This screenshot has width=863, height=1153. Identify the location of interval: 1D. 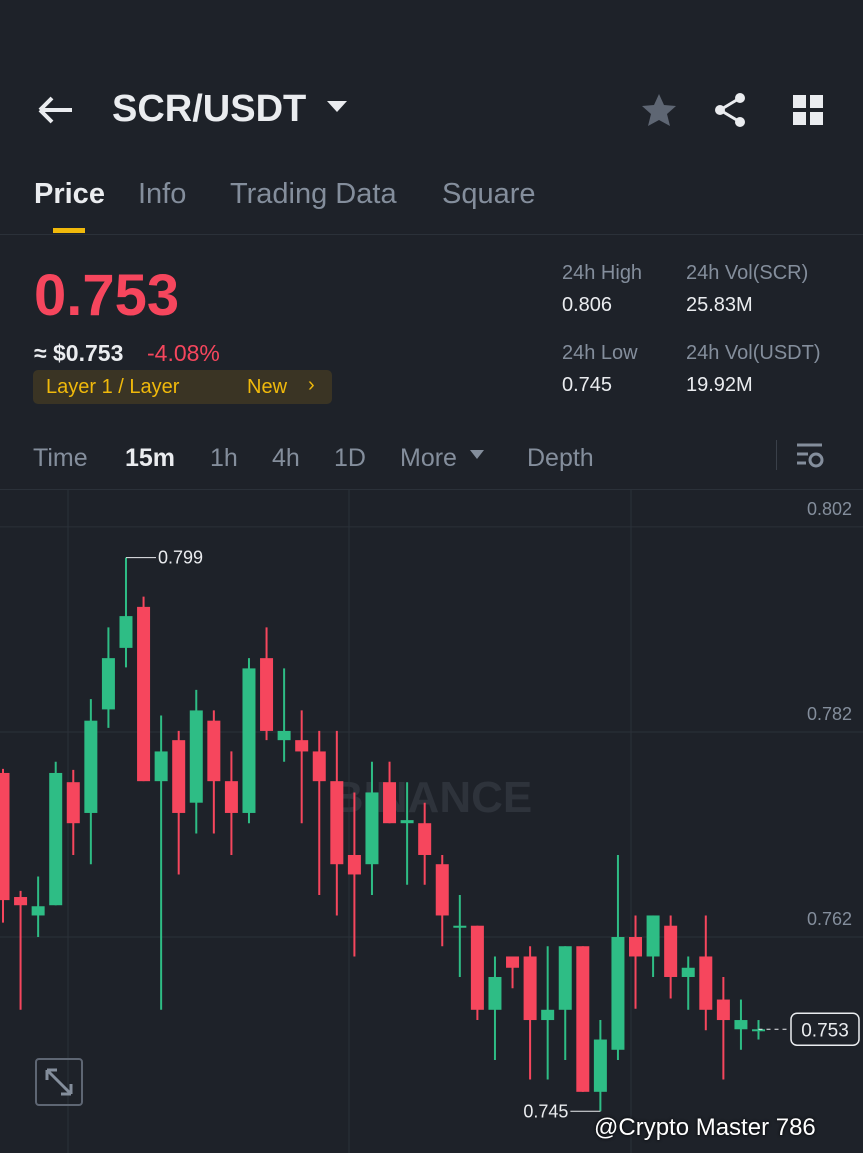
(350, 458).